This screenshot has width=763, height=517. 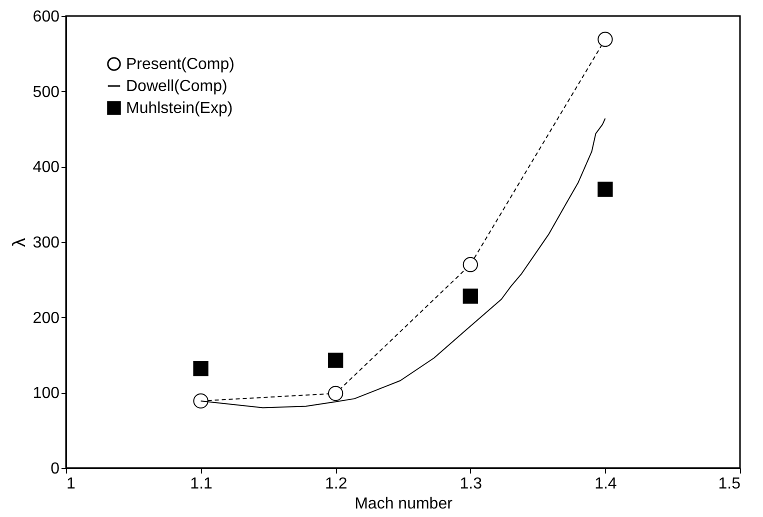 I want to click on legend-label: Present(Comp), so click(x=180, y=64).